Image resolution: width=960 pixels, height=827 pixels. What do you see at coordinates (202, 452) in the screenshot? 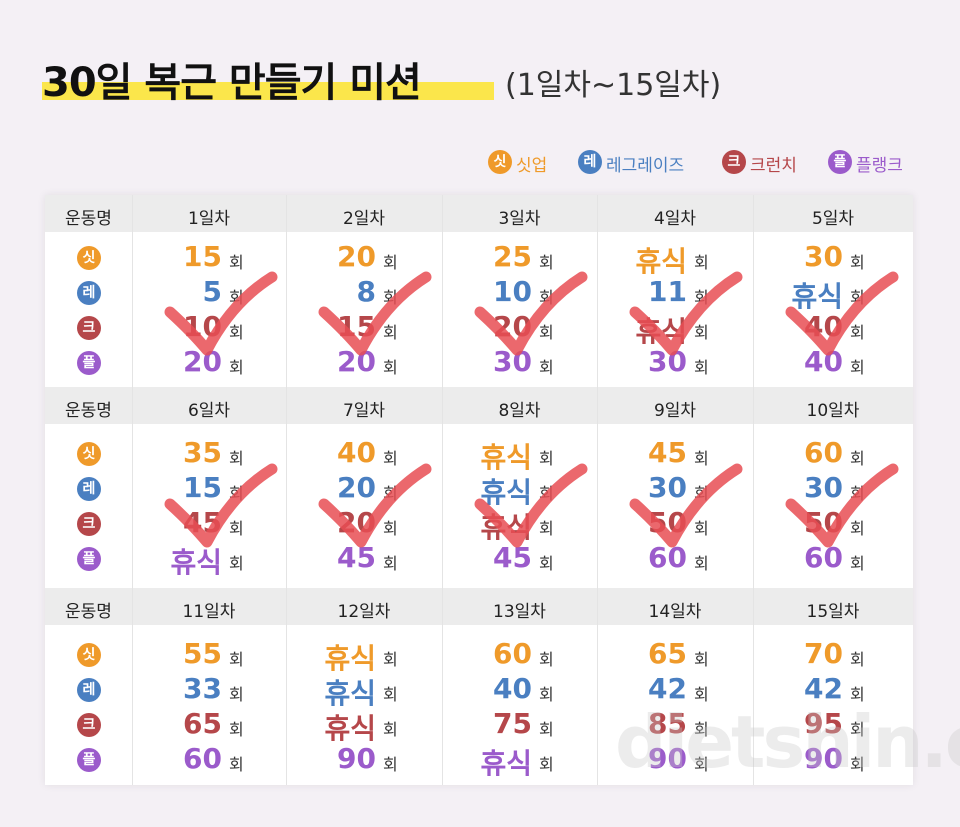
I see `cell-value: 35` at bounding box center [202, 452].